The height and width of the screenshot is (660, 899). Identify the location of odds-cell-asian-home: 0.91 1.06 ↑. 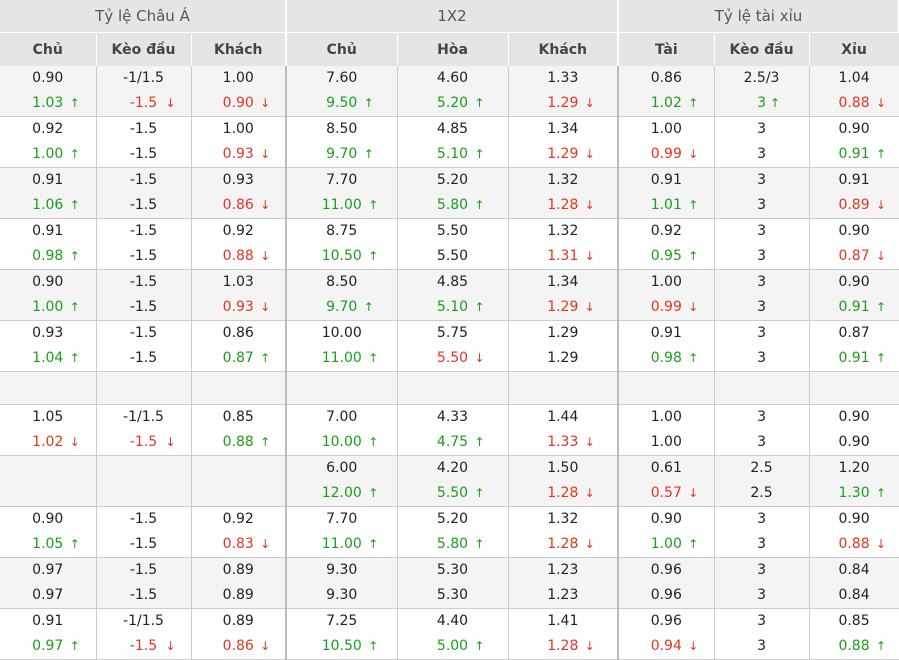
(48, 193).